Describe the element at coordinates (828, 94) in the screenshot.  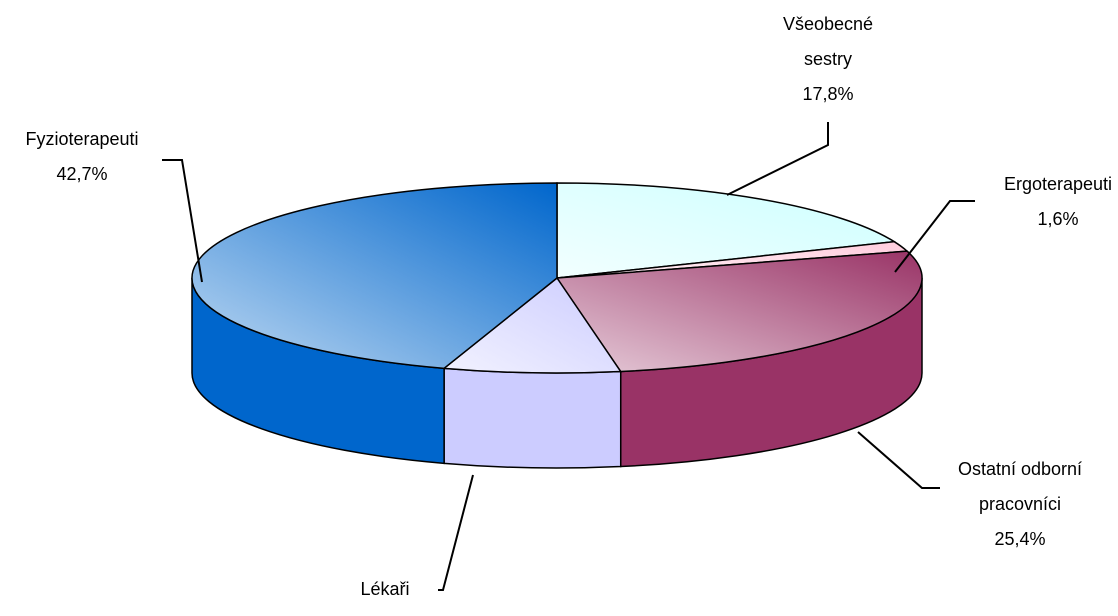
I see `slice-value: 17,8%` at that location.